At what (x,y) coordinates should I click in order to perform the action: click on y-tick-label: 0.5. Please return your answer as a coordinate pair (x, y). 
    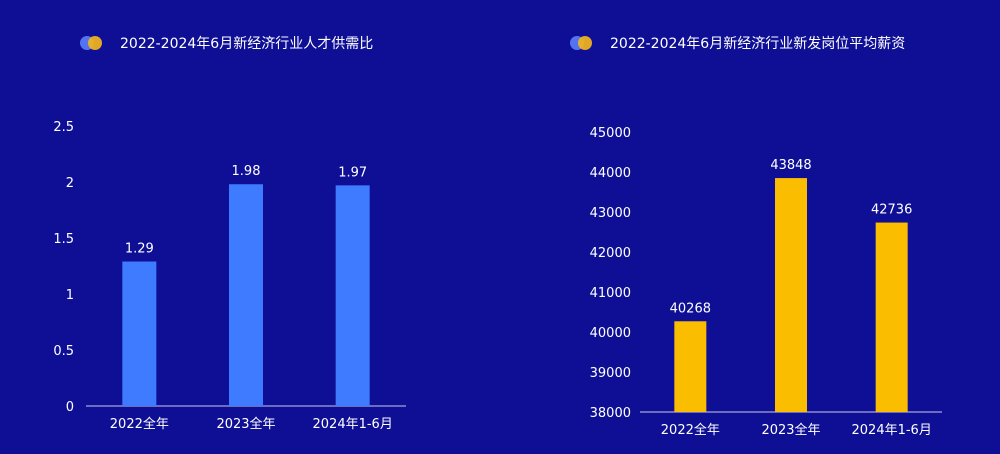
    Looking at the image, I should click on (63, 351).